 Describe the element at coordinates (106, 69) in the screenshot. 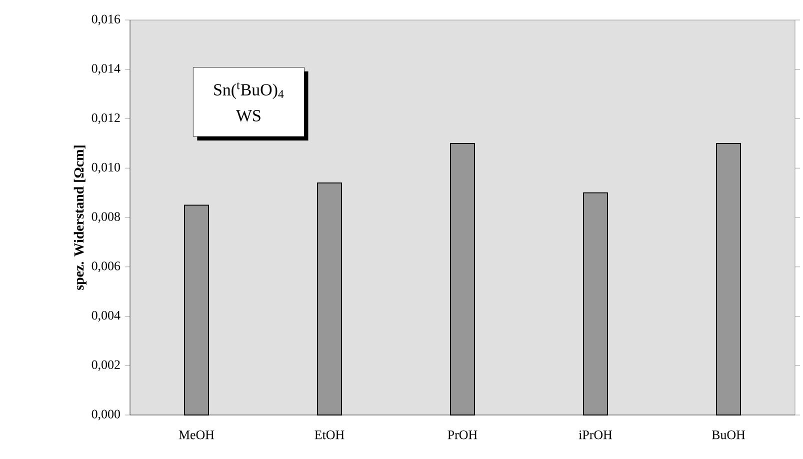

I see `y-tick-label: 0,014` at that location.